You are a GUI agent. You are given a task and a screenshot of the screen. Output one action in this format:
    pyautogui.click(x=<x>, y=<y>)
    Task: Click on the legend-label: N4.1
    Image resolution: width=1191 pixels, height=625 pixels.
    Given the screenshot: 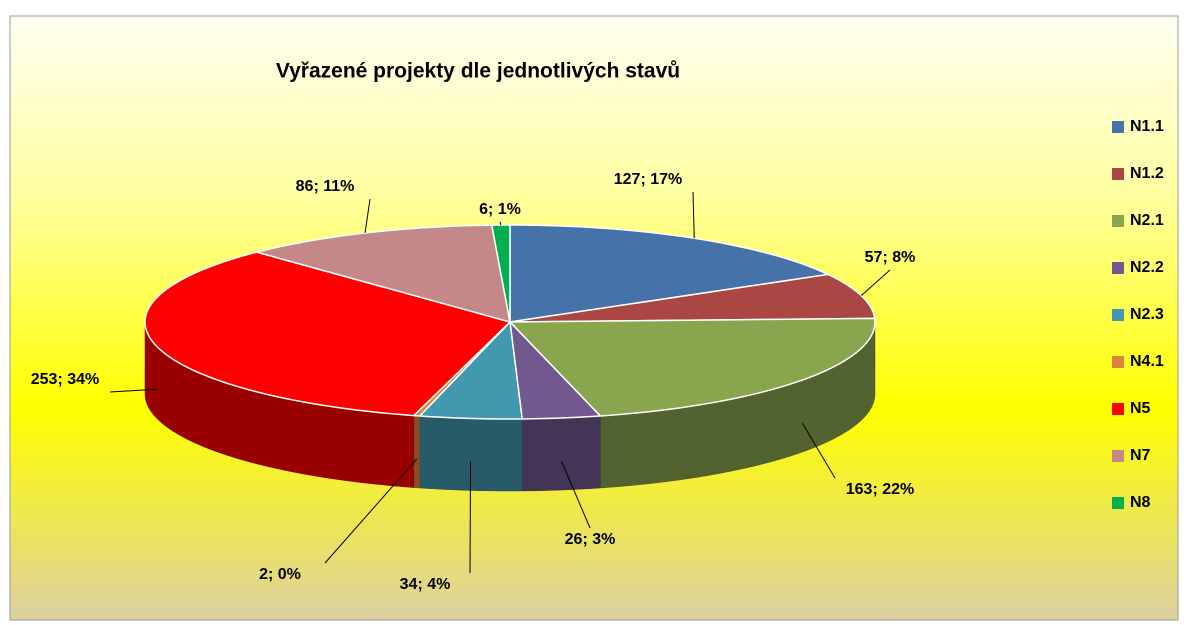 What is the action you would take?
    pyautogui.click(x=1147, y=361)
    